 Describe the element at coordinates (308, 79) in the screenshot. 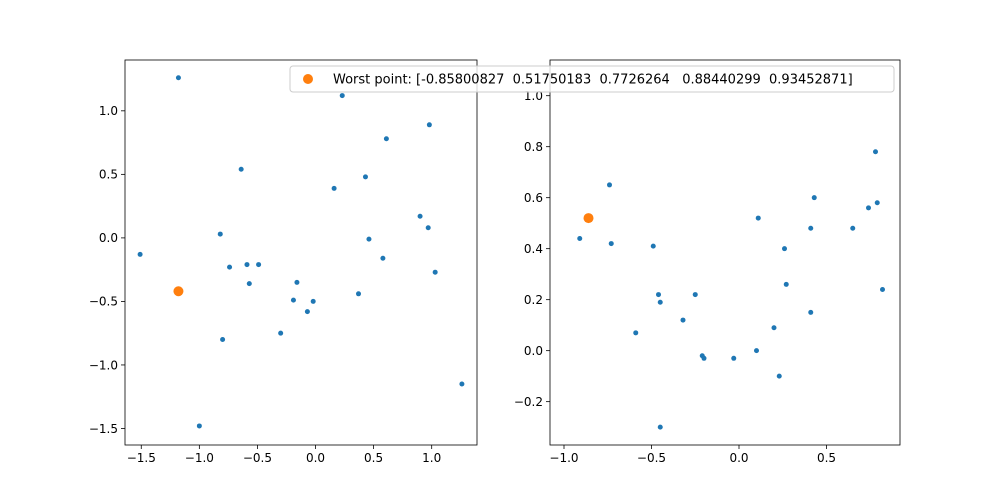

I see `legend-marker` at that location.